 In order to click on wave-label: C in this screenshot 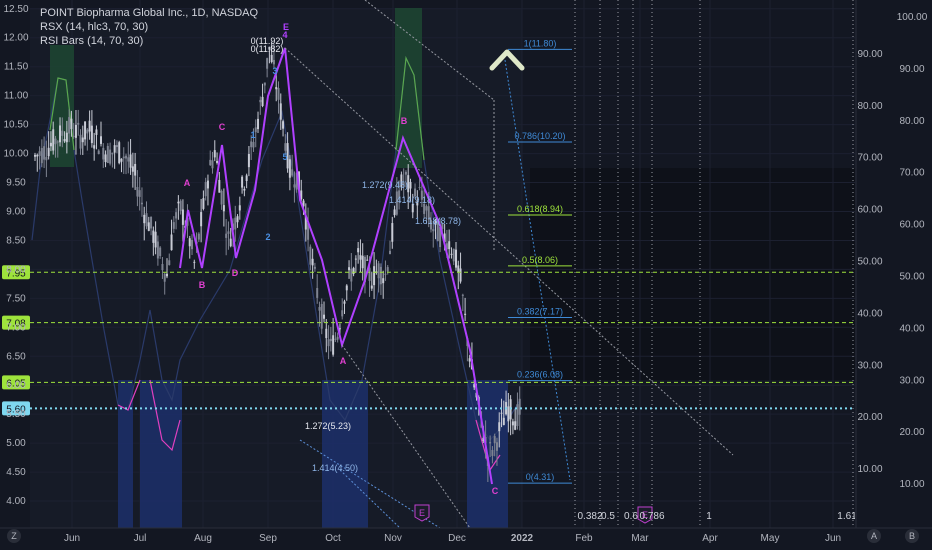, I will do `click(495, 491)`.